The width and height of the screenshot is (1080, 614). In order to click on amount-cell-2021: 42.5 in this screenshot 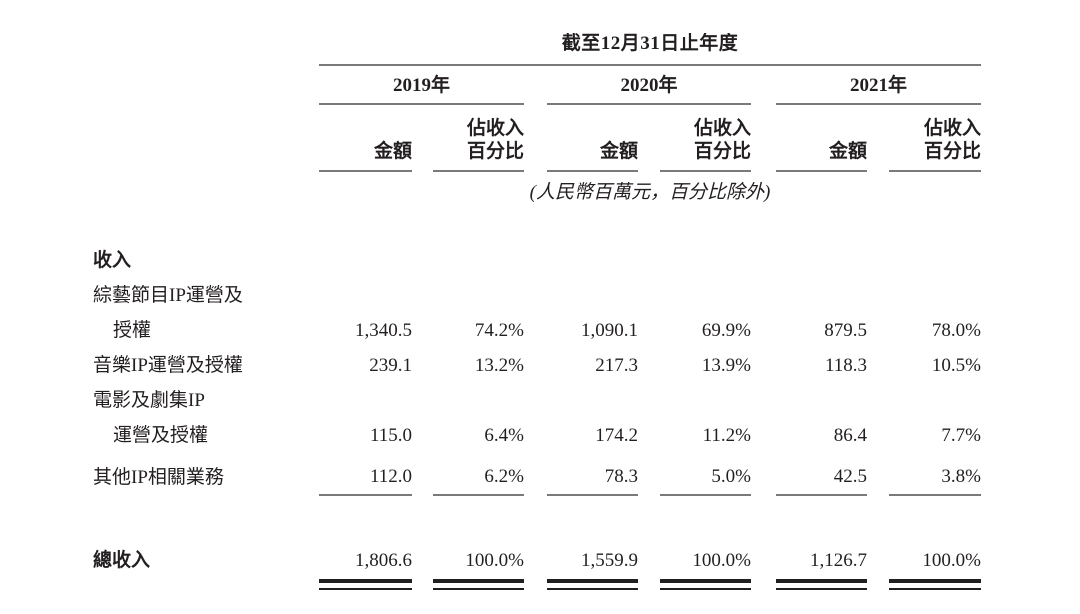, I will do `click(821, 471)`.